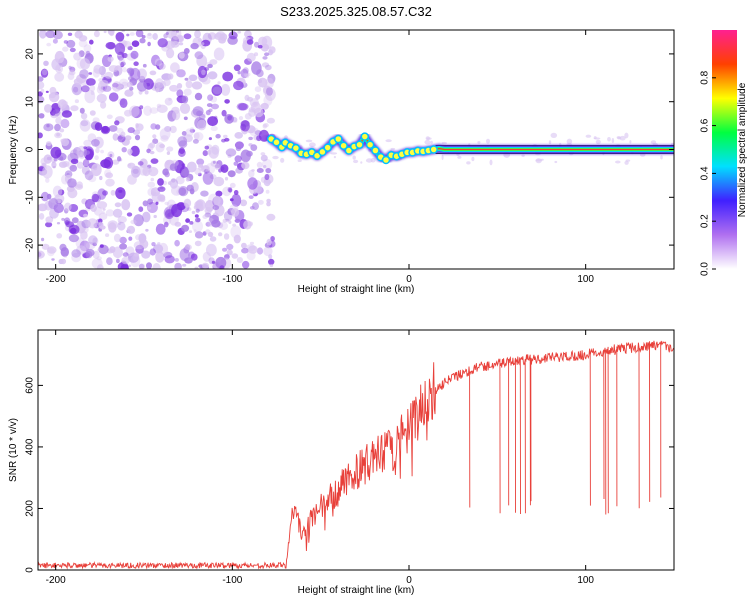 This screenshot has height=600, width=750. I want to click on snr-xtick-label: 100, so click(585, 580).